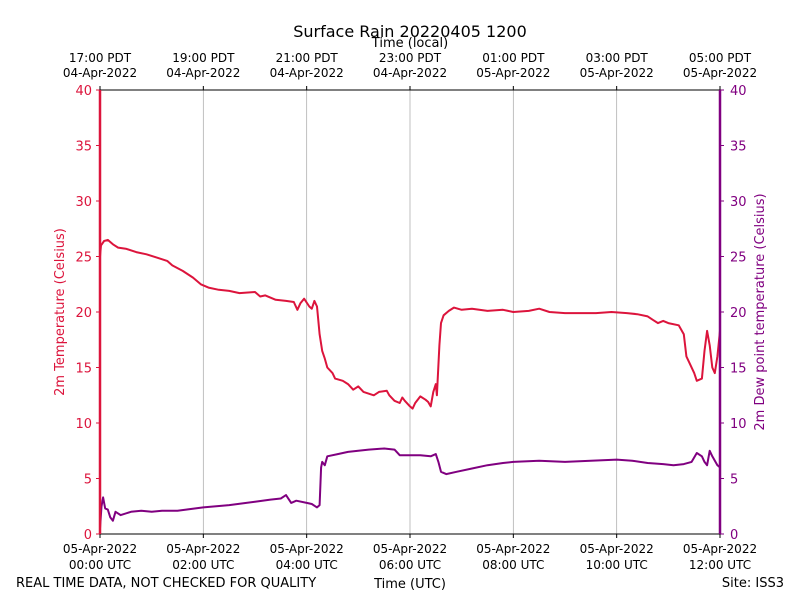  What do you see at coordinates (720, 565) in the screenshot?
I see `x-tick-label-utc-time: 12:00 UTC` at bounding box center [720, 565].